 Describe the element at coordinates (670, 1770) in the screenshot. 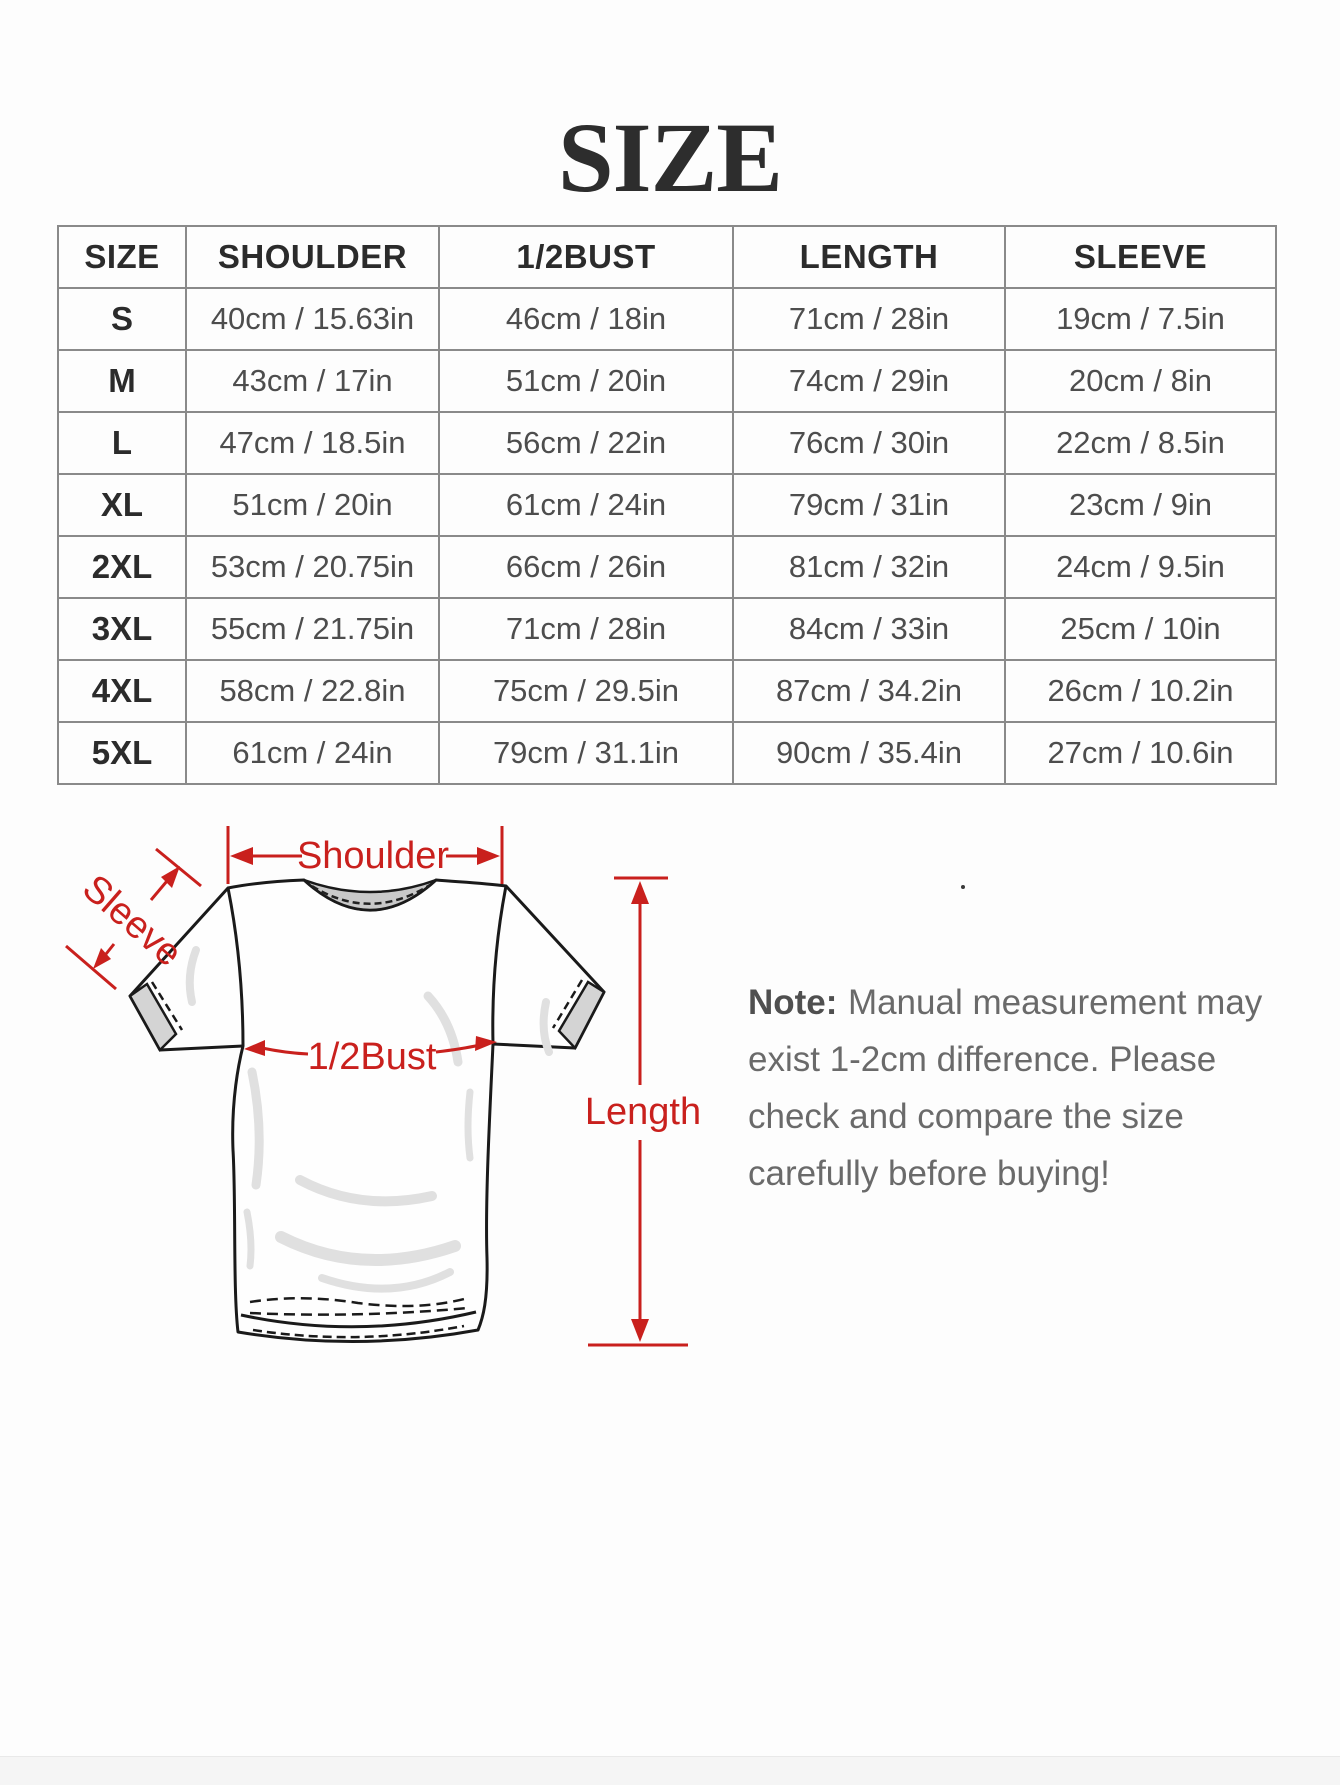

I see `bottom-strip` at that location.